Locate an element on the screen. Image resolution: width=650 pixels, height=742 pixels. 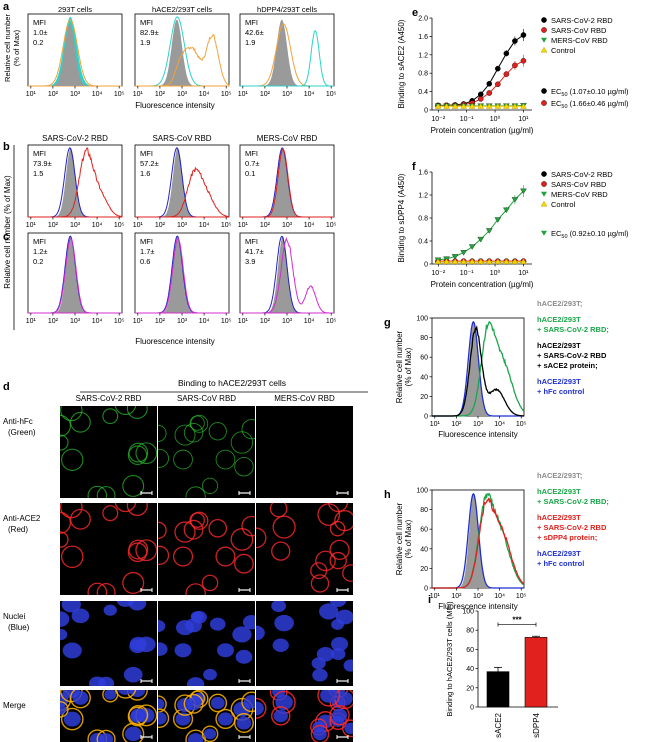
x-tick-label: 10⁰ is located at coordinates (495, 273).